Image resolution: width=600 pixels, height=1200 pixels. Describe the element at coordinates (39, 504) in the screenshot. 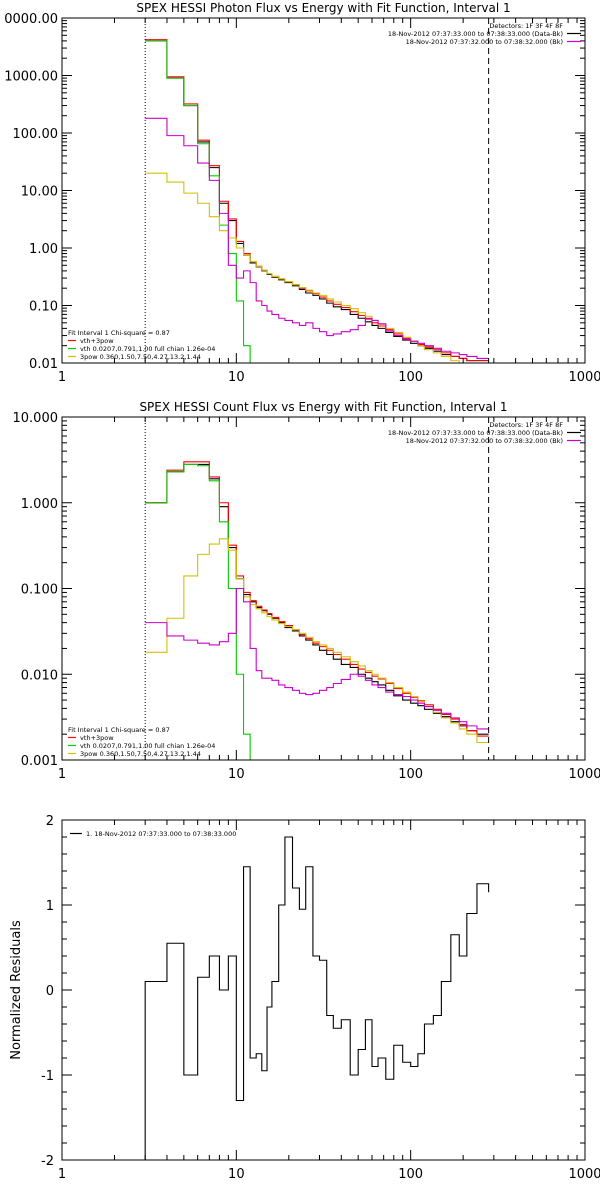

I see `y-tick-label: 1.000` at that location.